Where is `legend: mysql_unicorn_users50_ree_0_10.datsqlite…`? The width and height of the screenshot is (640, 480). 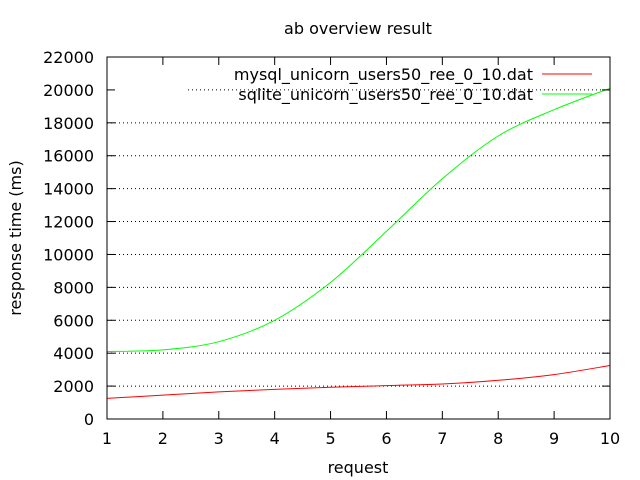 legend: mysql_unicorn_users50_ree_0_10.datsqlite… is located at coordinates (413, 85).